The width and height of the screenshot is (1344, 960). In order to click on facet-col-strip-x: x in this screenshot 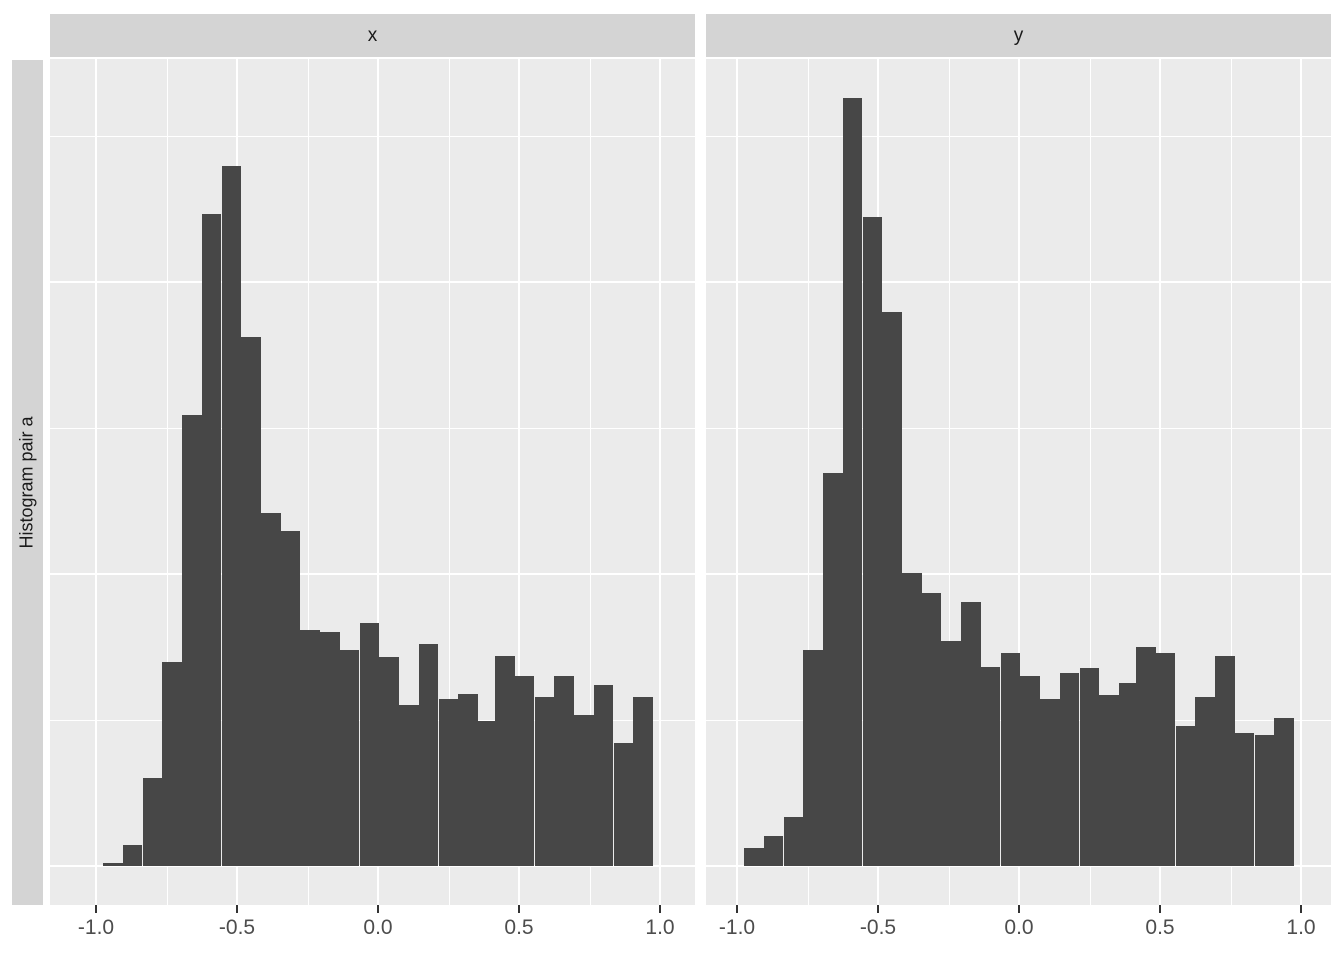, I will do `click(372, 35)`.